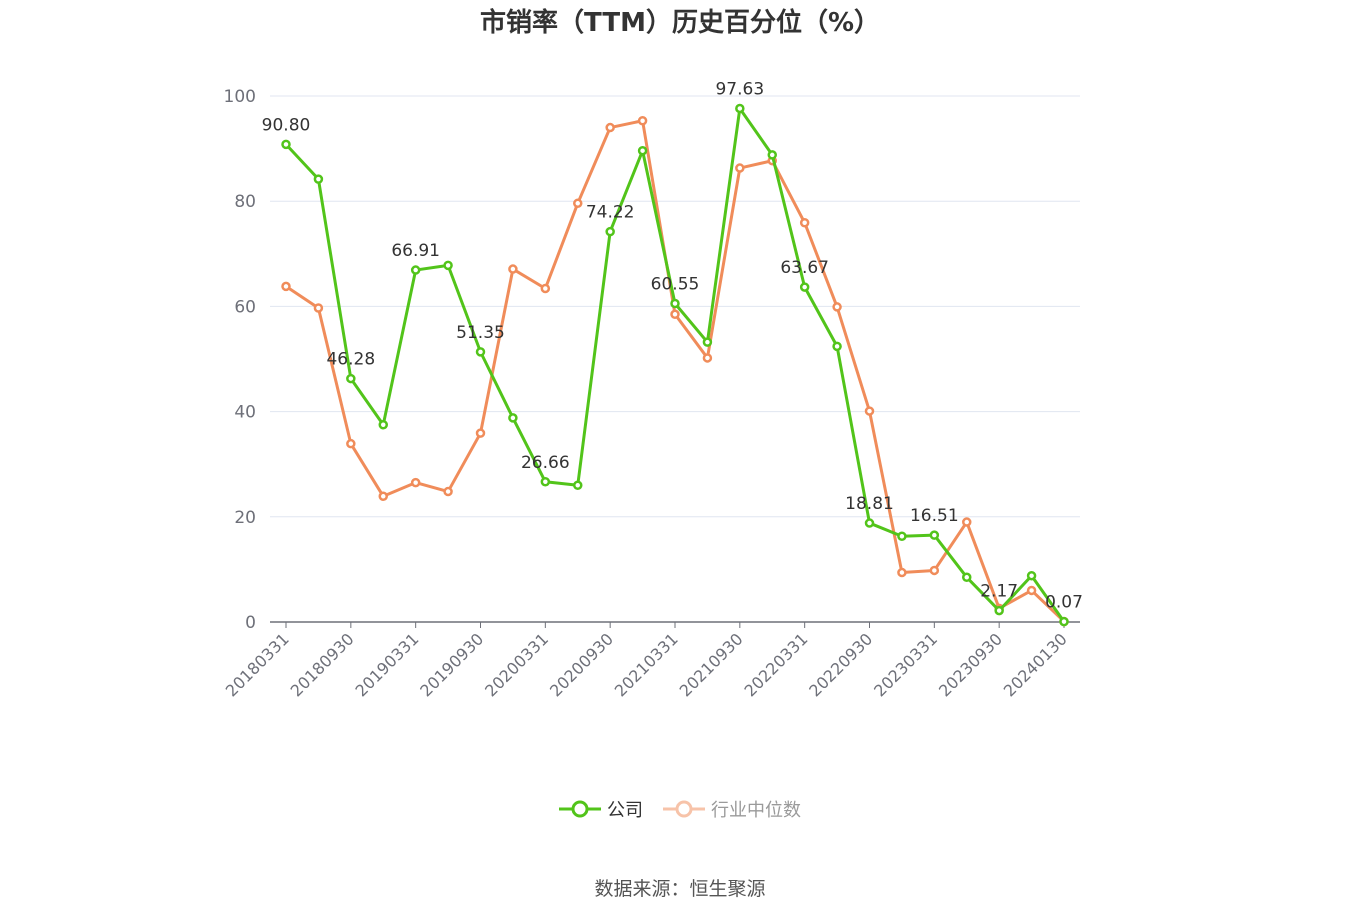  Describe the element at coordinates (775, 664) in the screenshot. I see `x-tick-label-20220331: 20220331` at that location.